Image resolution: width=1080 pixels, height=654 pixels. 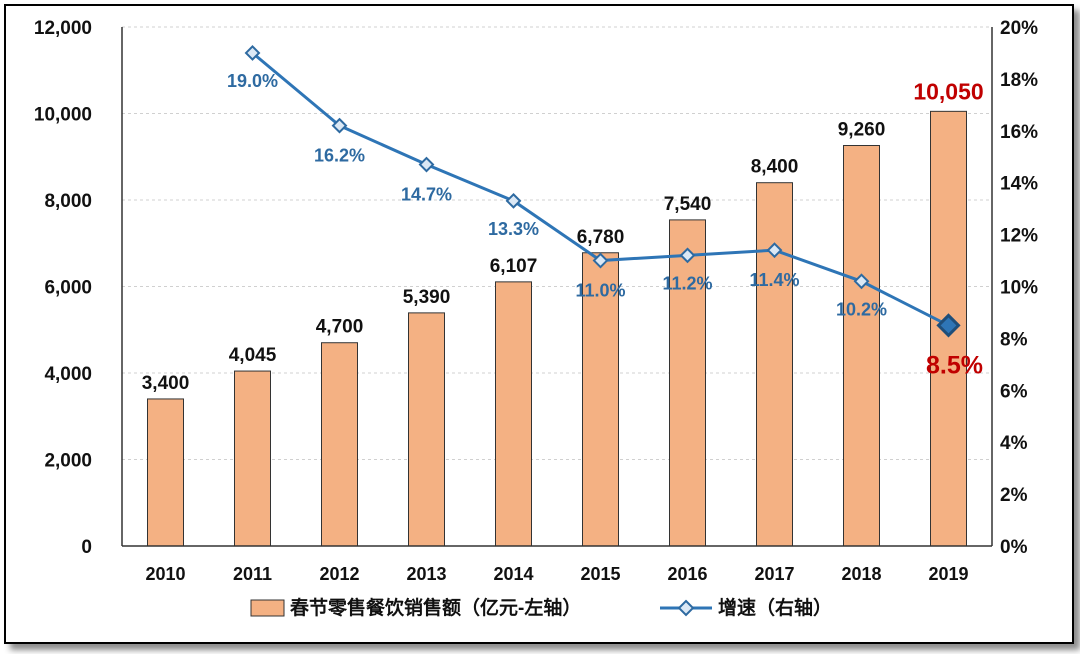 I want to click on x-axis-tick-label: 2013, so click(x=426, y=574).